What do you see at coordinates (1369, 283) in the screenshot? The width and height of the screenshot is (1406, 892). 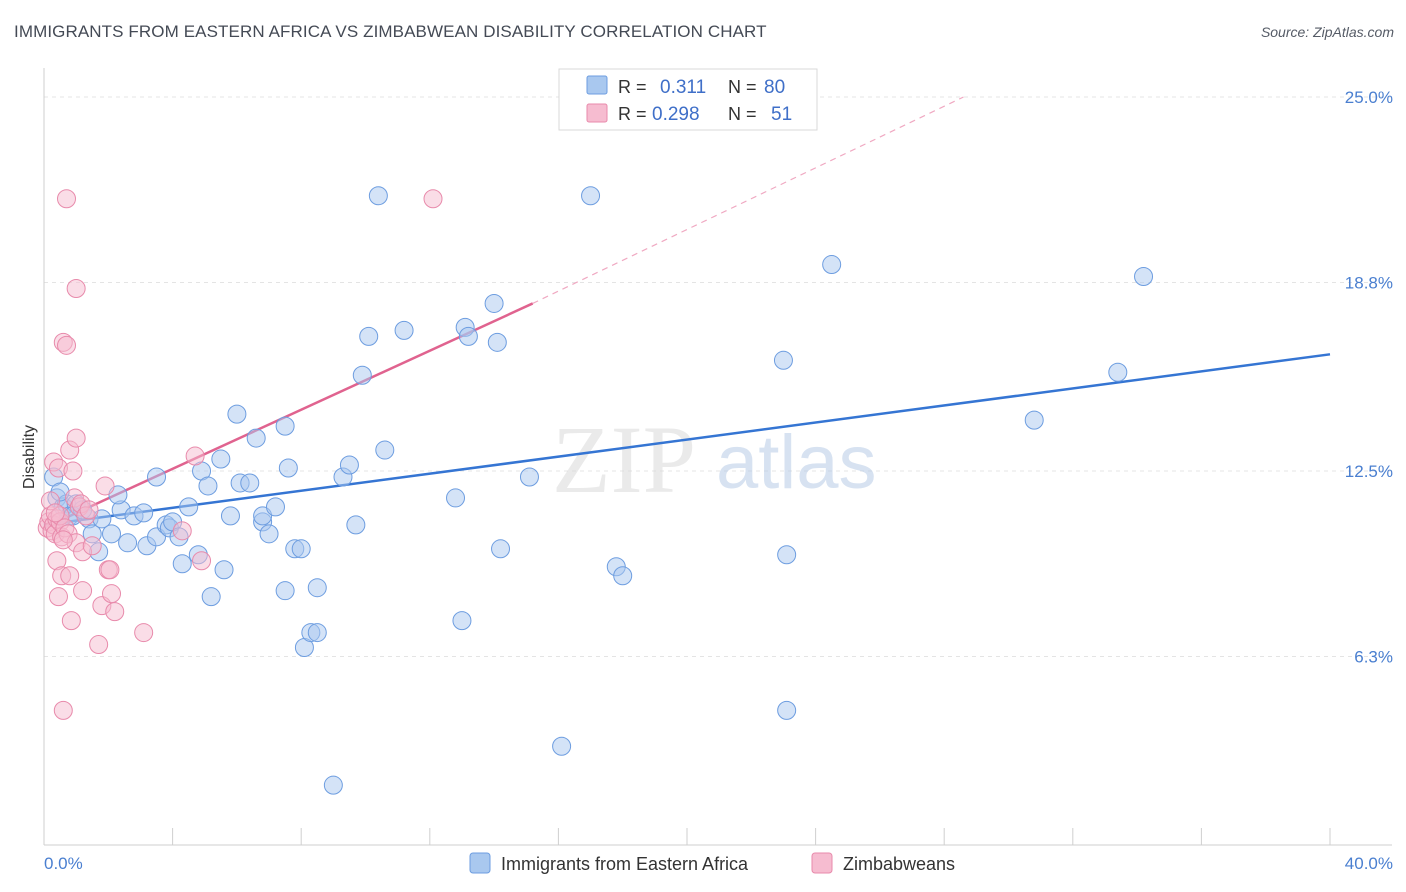 I see `y-tick-label: 18.8%` at bounding box center [1369, 283].